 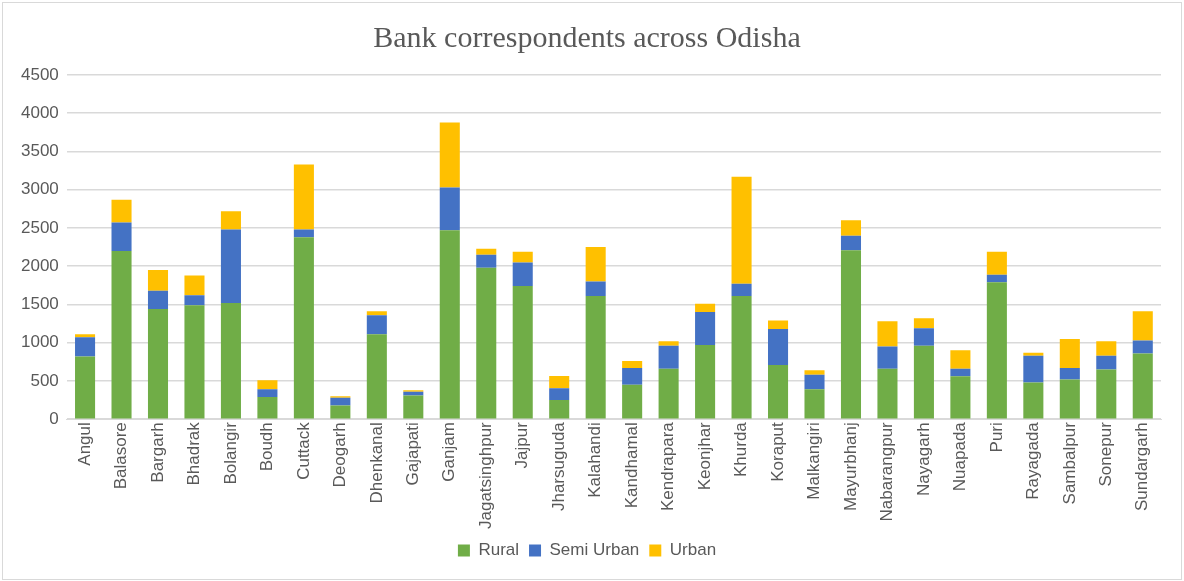 I want to click on x-tick-label: Bargarh, so click(x=157, y=452).